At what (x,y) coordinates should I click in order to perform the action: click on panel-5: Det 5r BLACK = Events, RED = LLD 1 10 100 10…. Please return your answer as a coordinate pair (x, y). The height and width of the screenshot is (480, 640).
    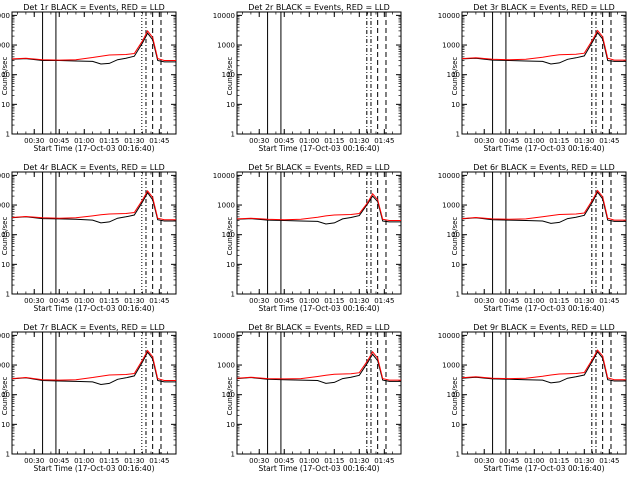
    Looking at the image, I should click on (307, 238).